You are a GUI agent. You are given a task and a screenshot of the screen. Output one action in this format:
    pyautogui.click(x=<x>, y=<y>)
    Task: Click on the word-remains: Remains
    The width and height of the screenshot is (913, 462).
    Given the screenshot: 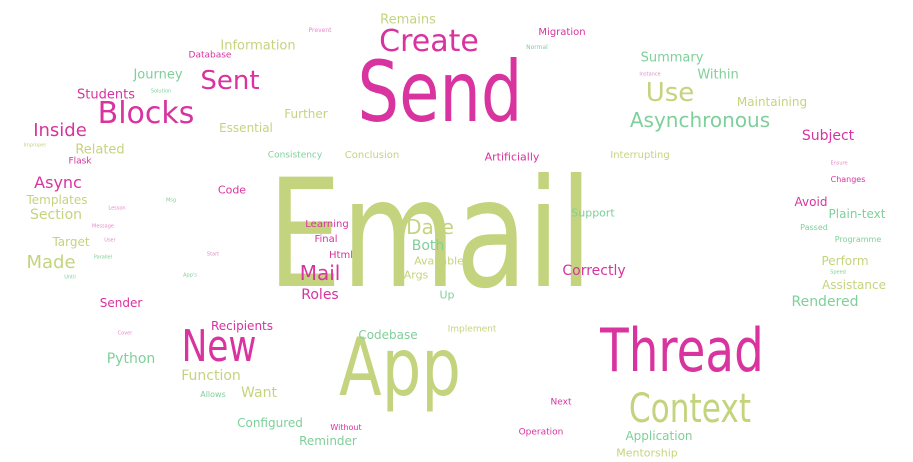 What is the action you would take?
    pyautogui.click(x=408, y=20)
    